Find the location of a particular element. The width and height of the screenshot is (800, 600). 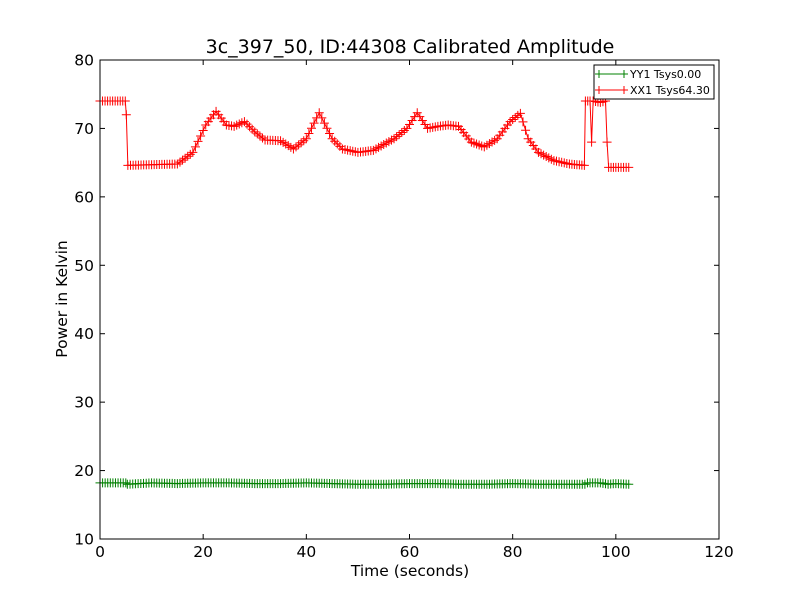

y-axis-label: Power in Kelvin is located at coordinates (62, 298).